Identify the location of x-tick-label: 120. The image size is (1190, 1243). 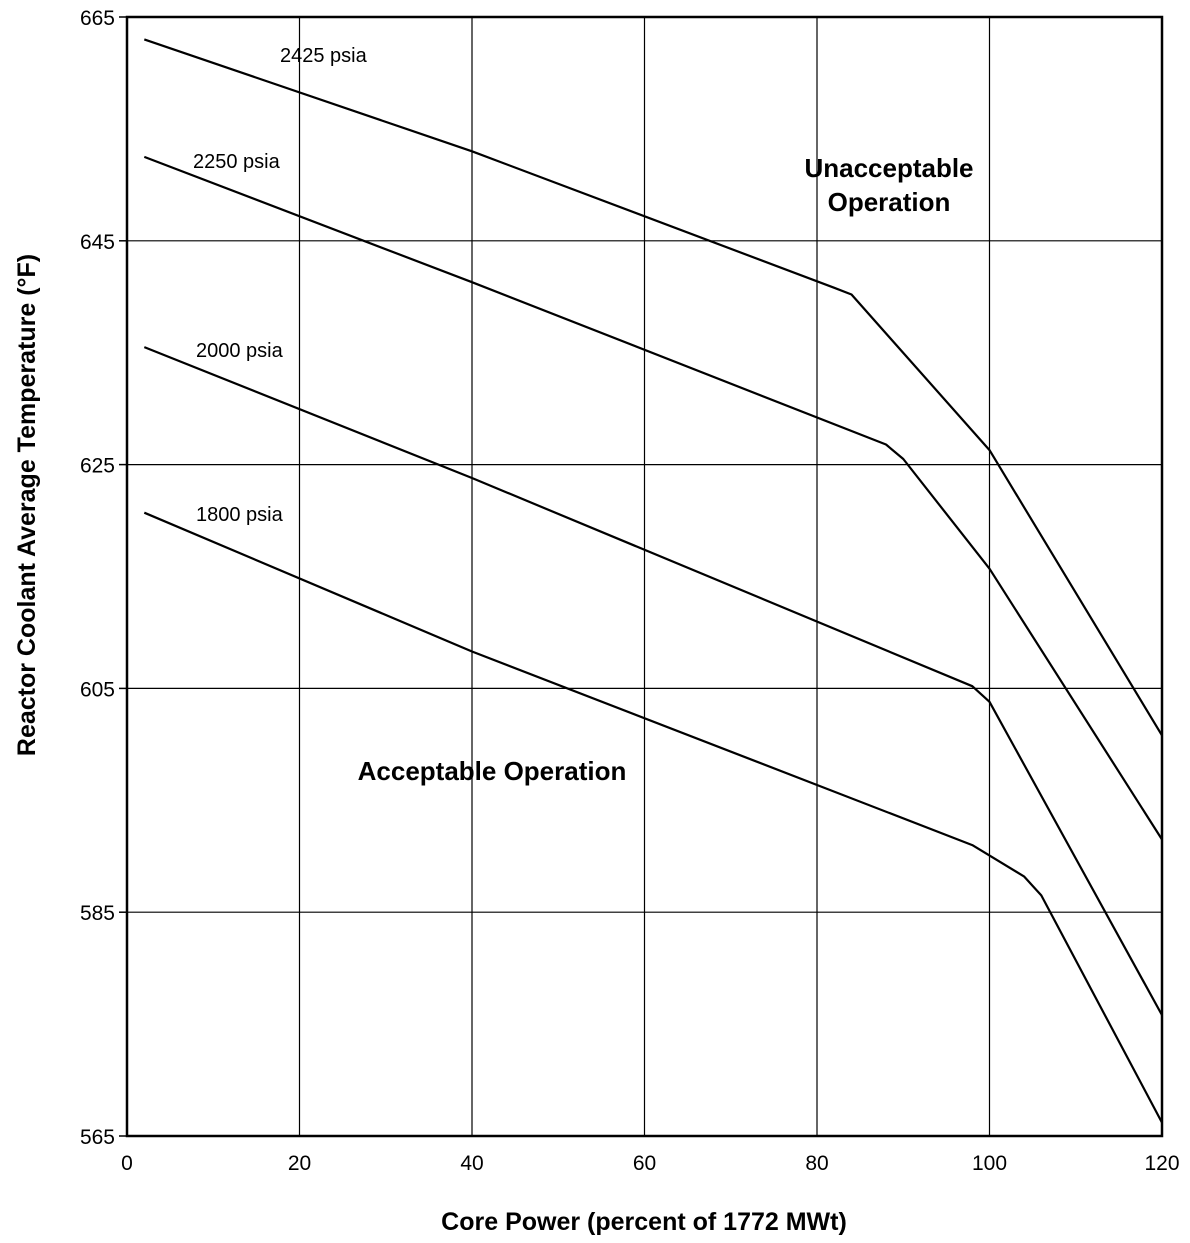
(1161, 1163).